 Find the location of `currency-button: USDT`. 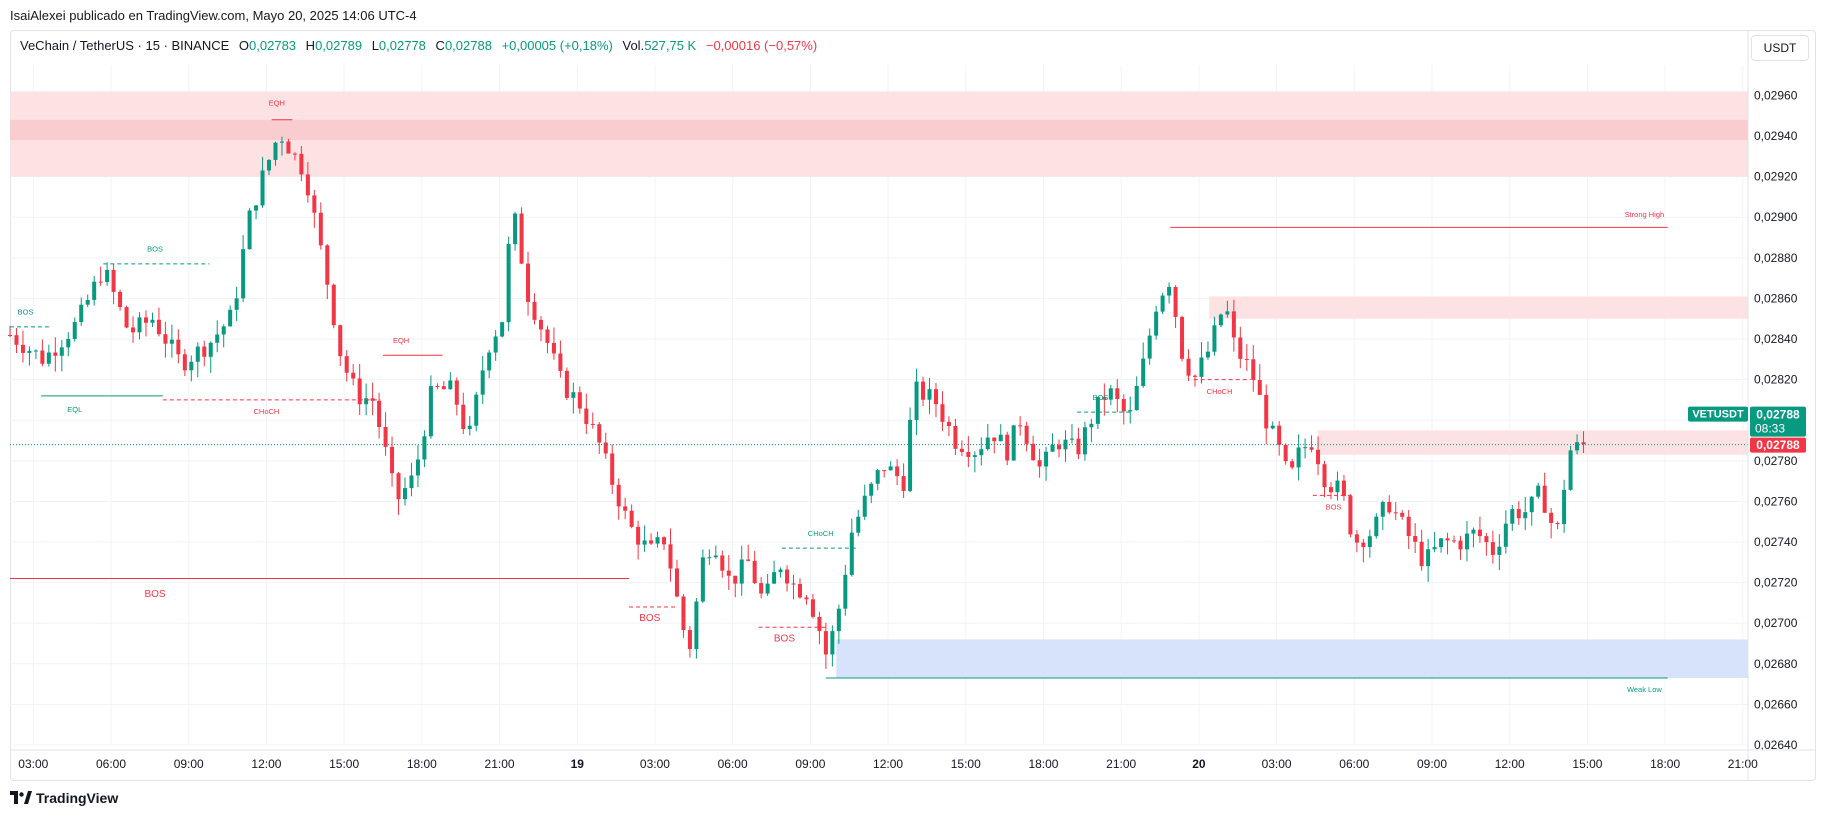

currency-button: USDT is located at coordinates (1780, 48).